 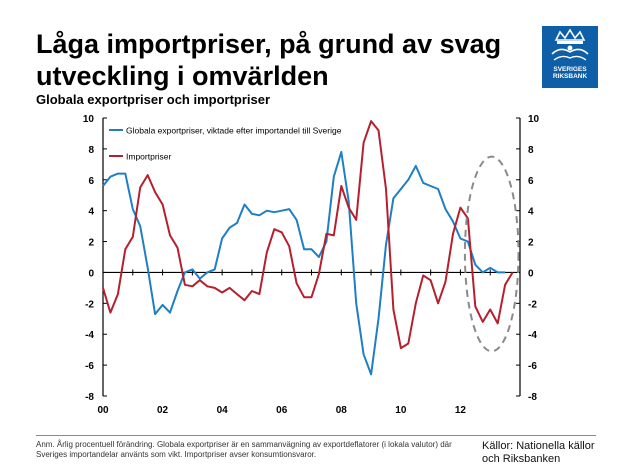 I want to click on chart-annotation, so click(x=491, y=254).